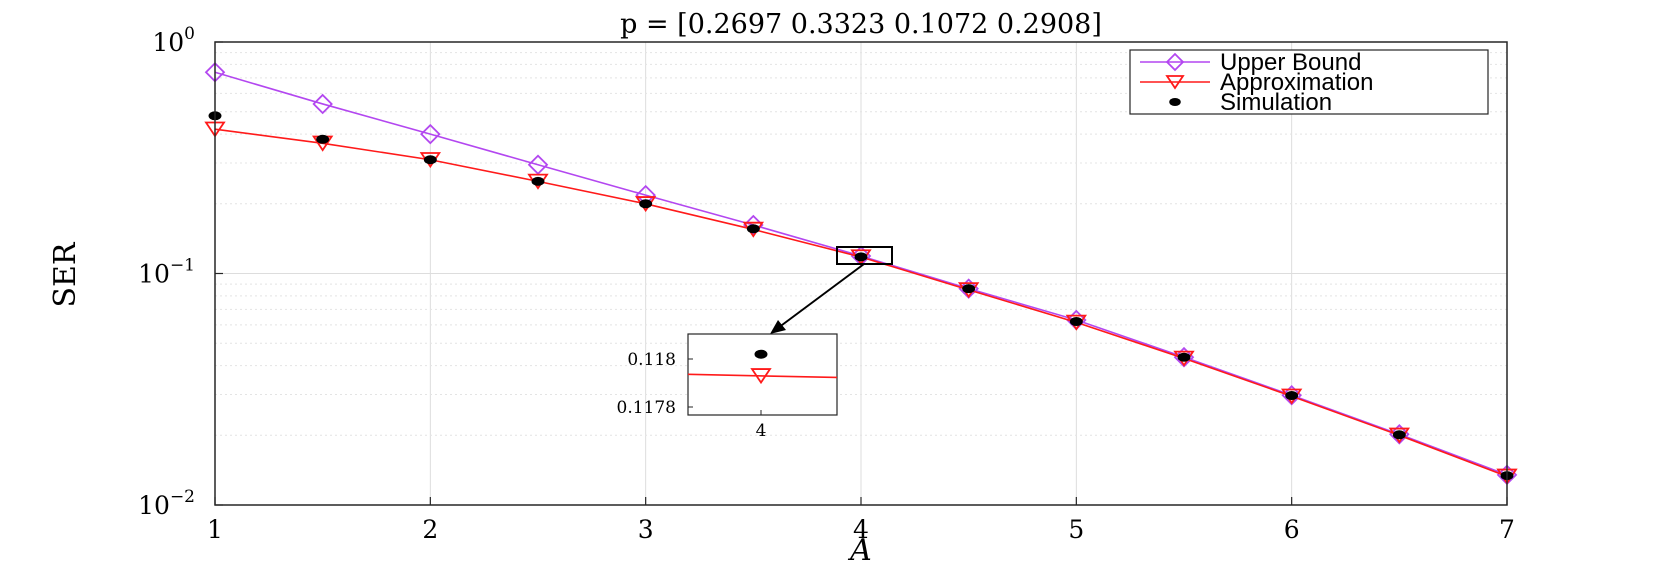  Describe the element at coordinates (761, 354) in the screenshot. I see `inset-simulation-point` at that location.